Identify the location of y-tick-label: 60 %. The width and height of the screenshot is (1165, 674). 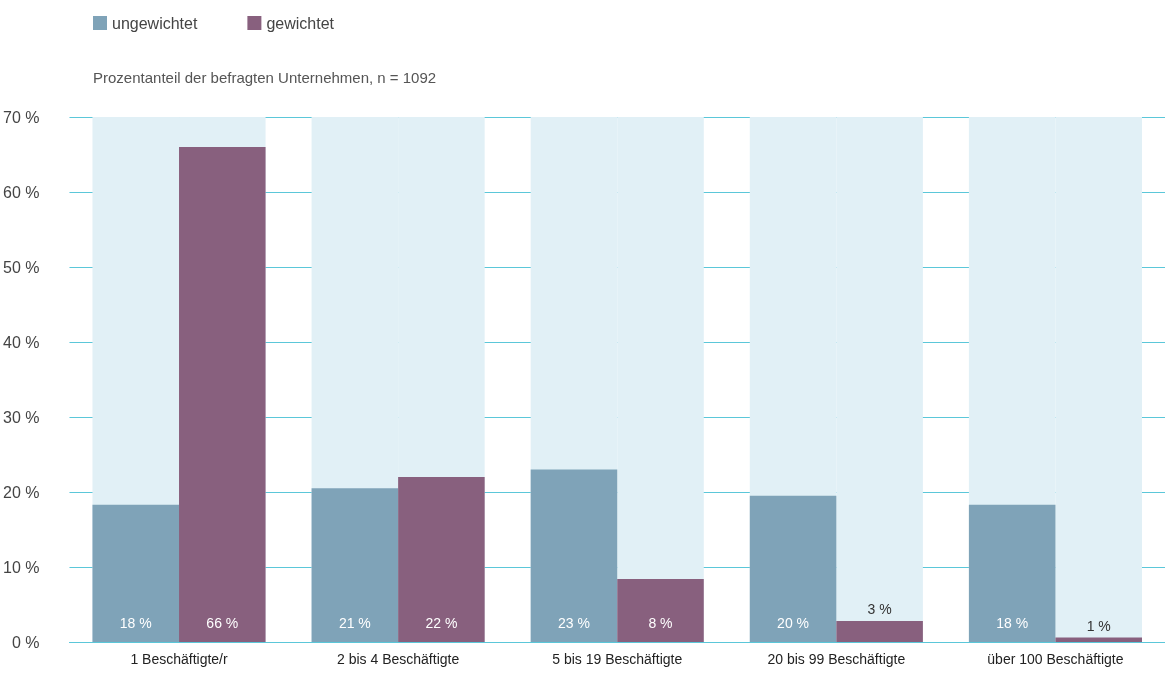
(21, 192).